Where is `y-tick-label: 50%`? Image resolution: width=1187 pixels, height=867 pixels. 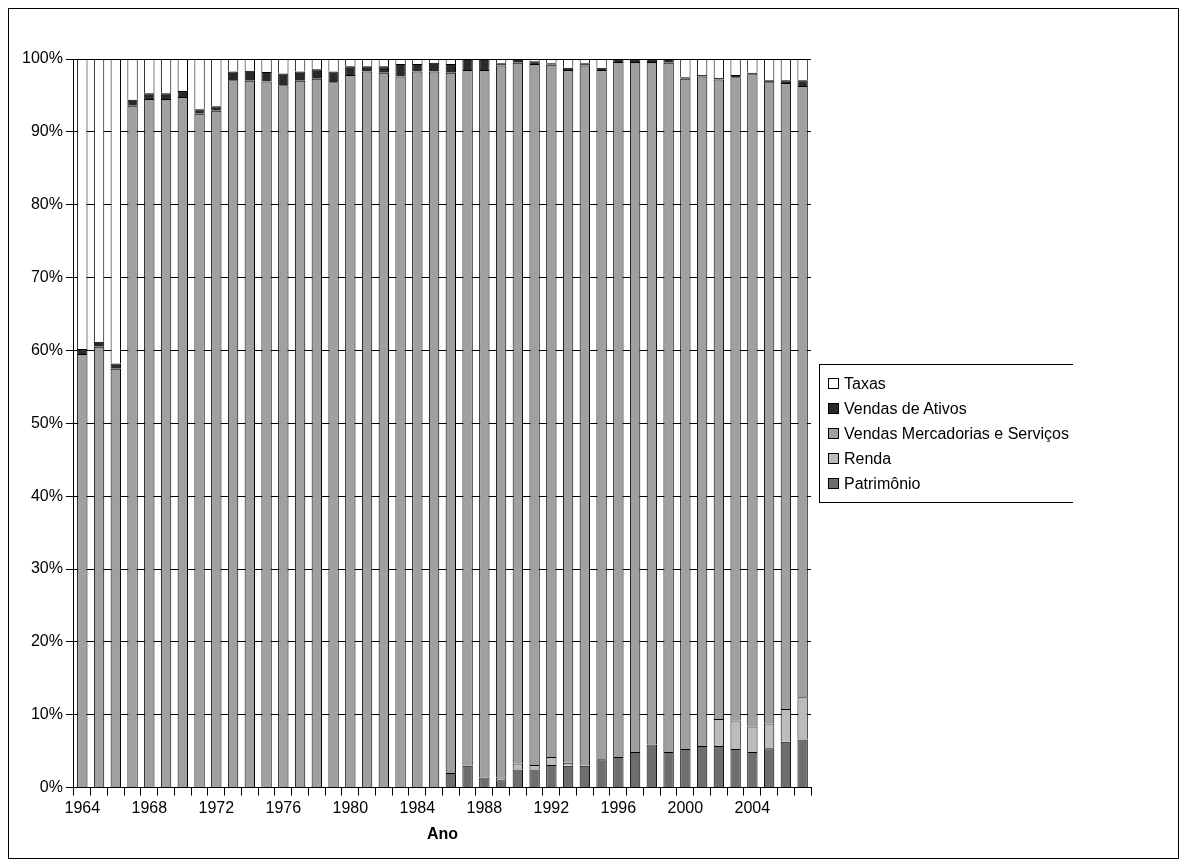 y-tick-label: 50% is located at coordinates (46, 422).